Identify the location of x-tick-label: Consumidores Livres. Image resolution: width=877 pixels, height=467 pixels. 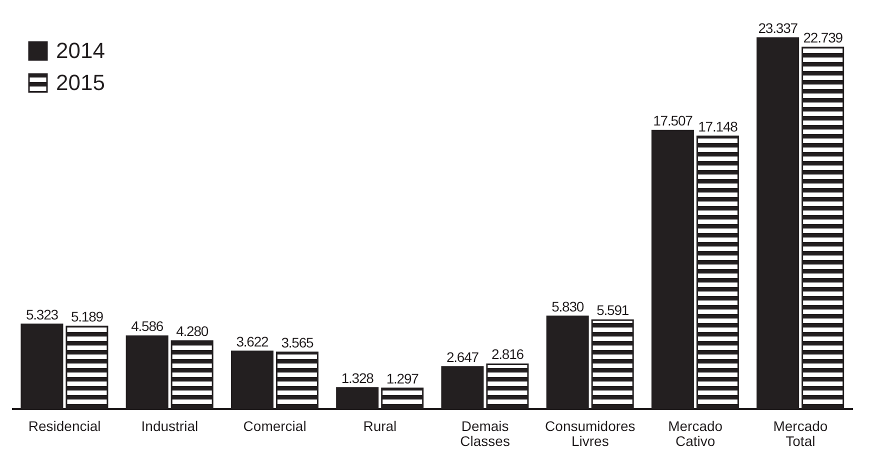
(590, 433).